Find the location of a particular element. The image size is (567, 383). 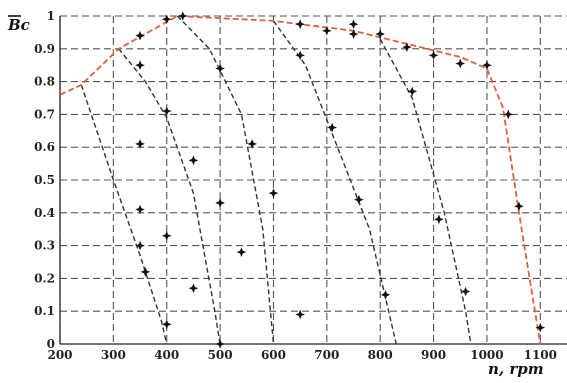

y-tick-label: 0.7 is located at coordinates (44, 114).